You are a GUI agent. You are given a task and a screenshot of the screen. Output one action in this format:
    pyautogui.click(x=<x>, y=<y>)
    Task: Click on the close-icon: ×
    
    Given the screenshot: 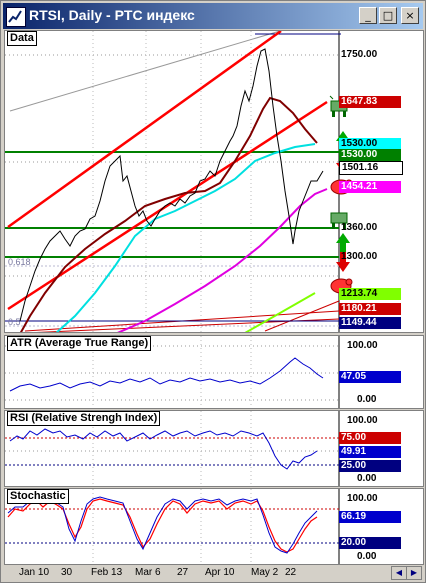 What is the action you would take?
    pyautogui.click(x=410, y=15)
    